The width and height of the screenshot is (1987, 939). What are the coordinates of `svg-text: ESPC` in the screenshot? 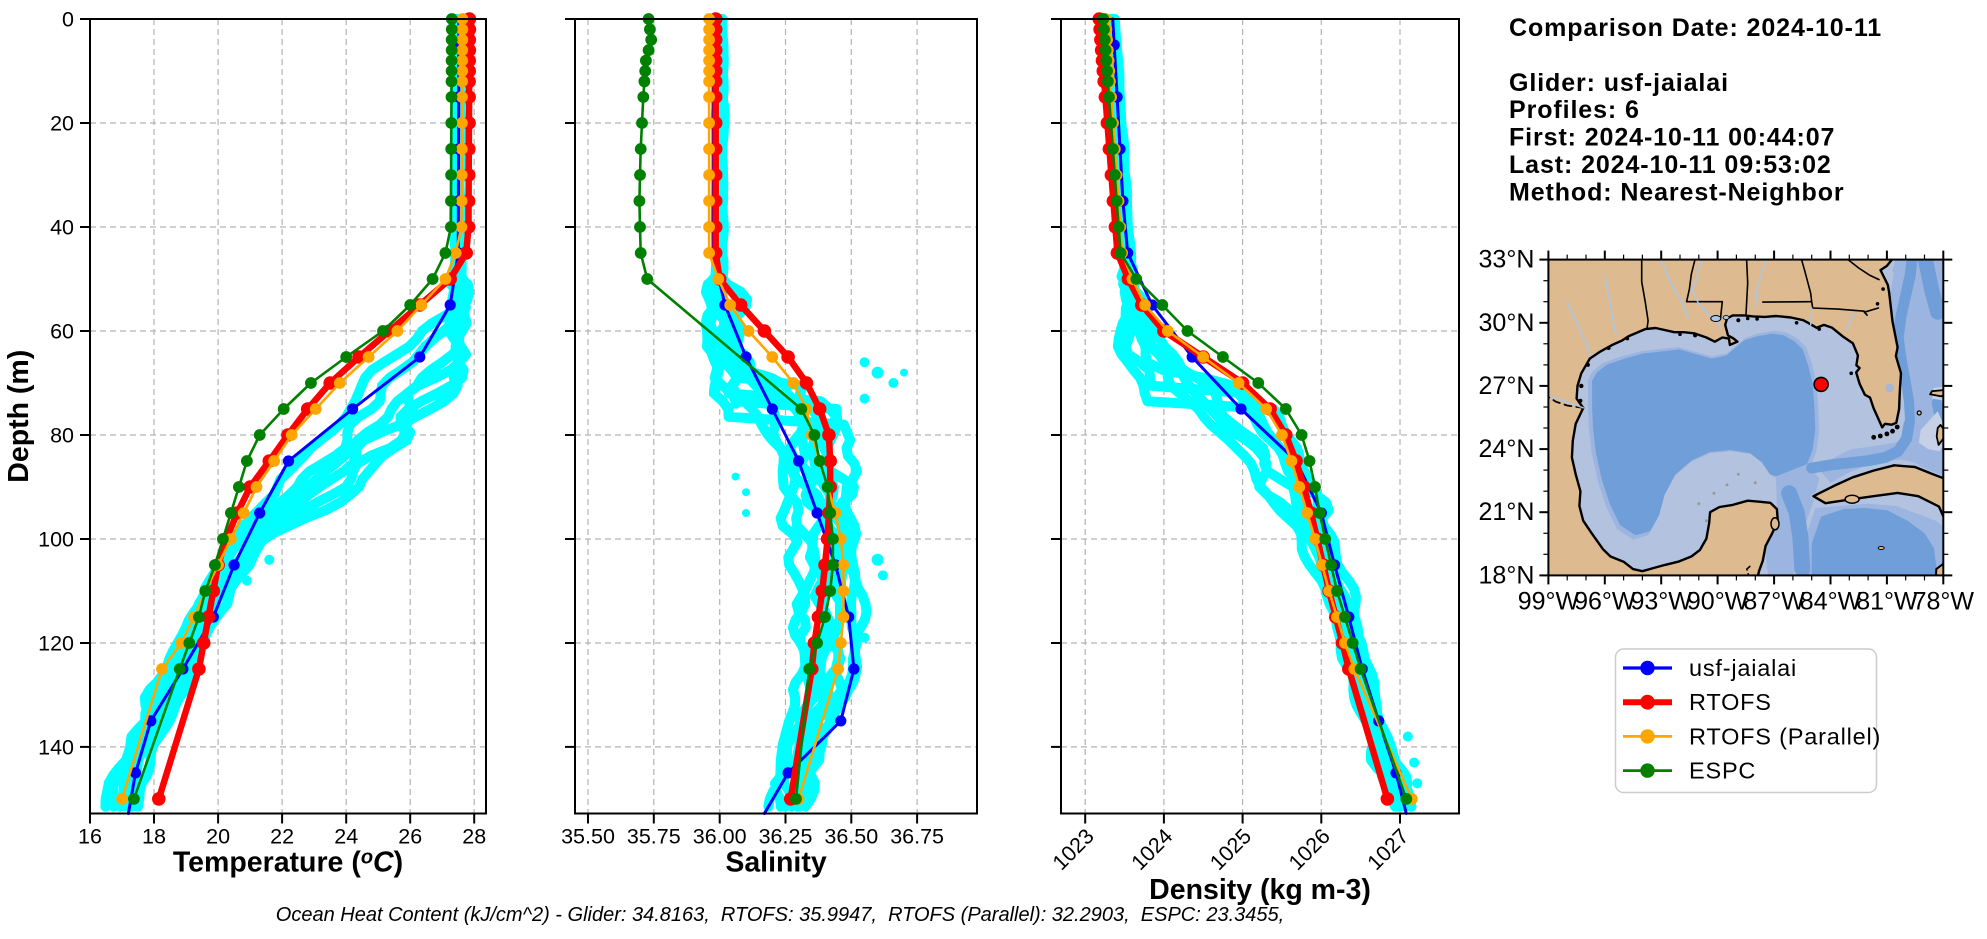 It's located at (1722, 771).